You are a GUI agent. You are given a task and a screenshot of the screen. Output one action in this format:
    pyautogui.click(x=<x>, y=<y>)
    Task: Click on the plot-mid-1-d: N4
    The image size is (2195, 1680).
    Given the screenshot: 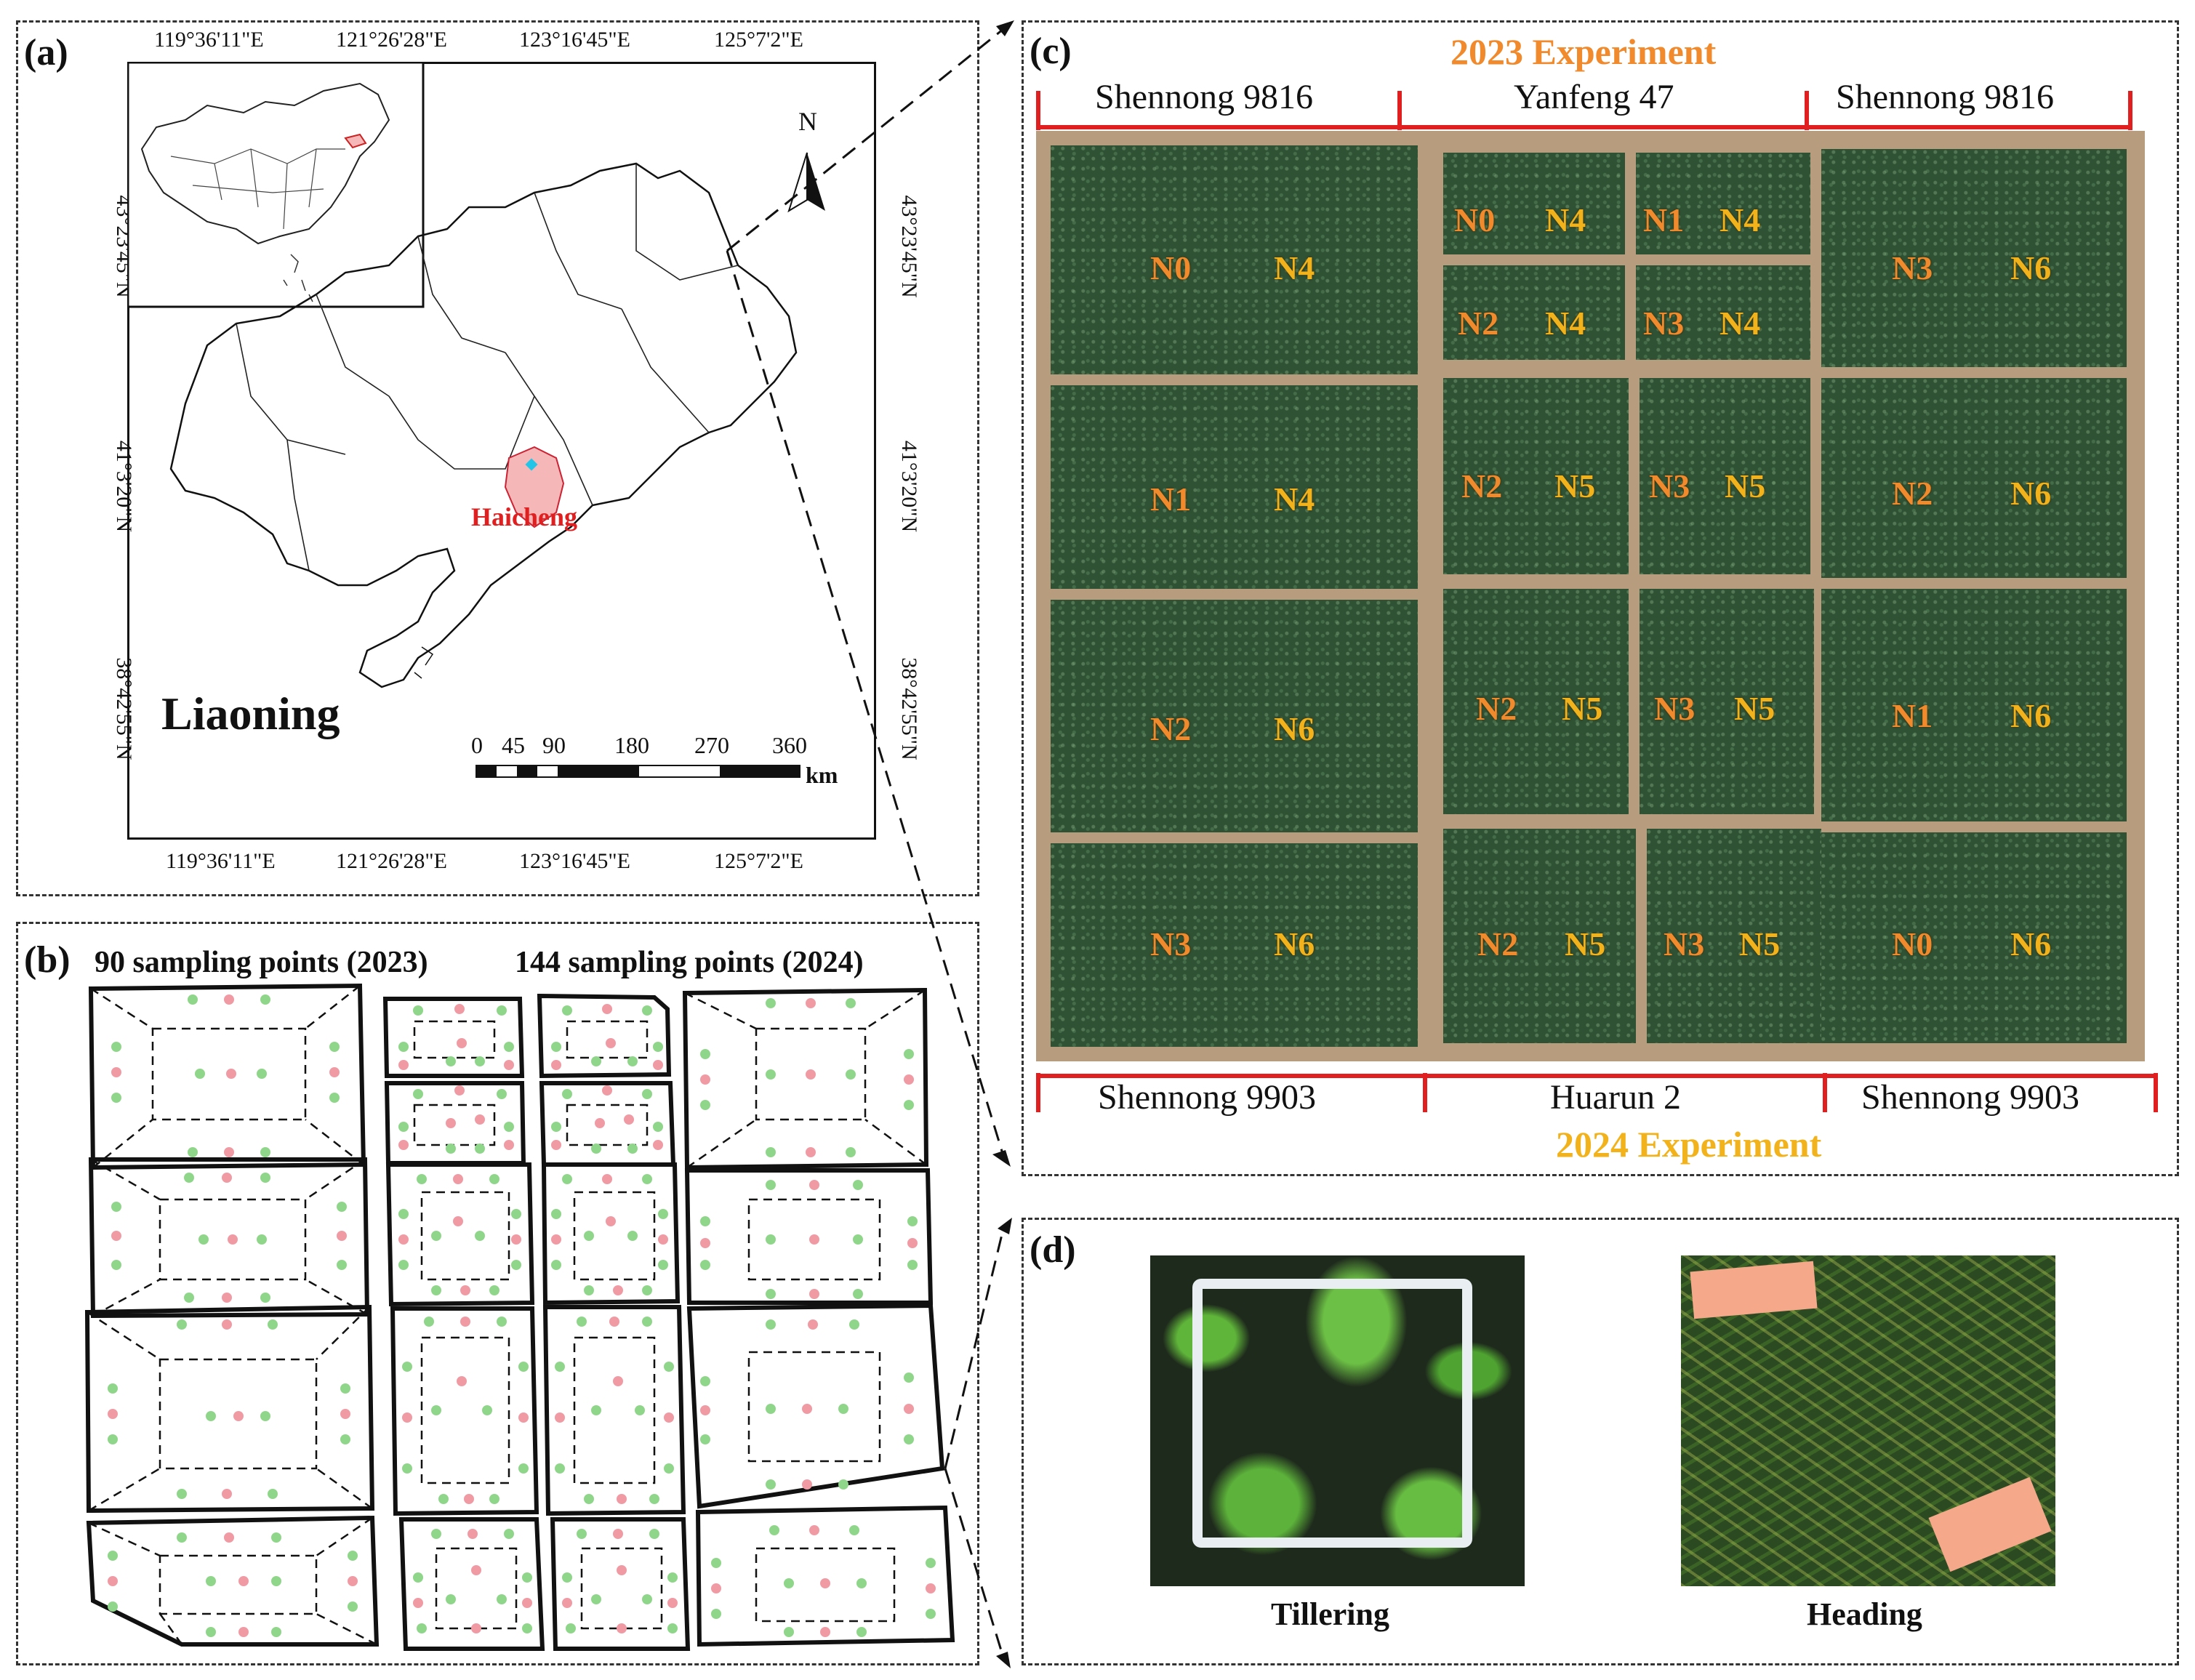 What is the action you would take?
    pyautogui.click(x=1740, y=219)
    